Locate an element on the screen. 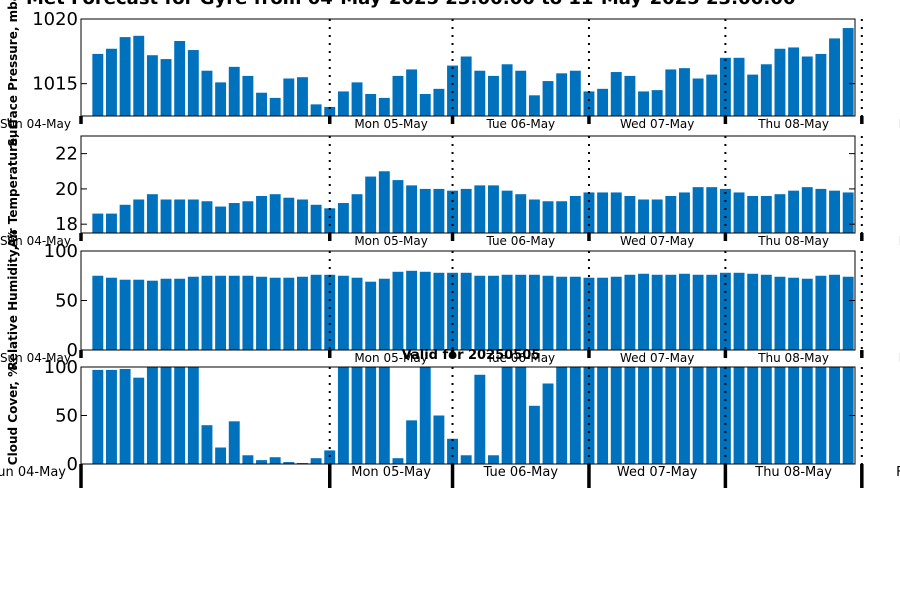 The height and width of the screenshot is (600, 900). valid-date-annotation: Valid for 20250505 is located at coordinates (471, 355).